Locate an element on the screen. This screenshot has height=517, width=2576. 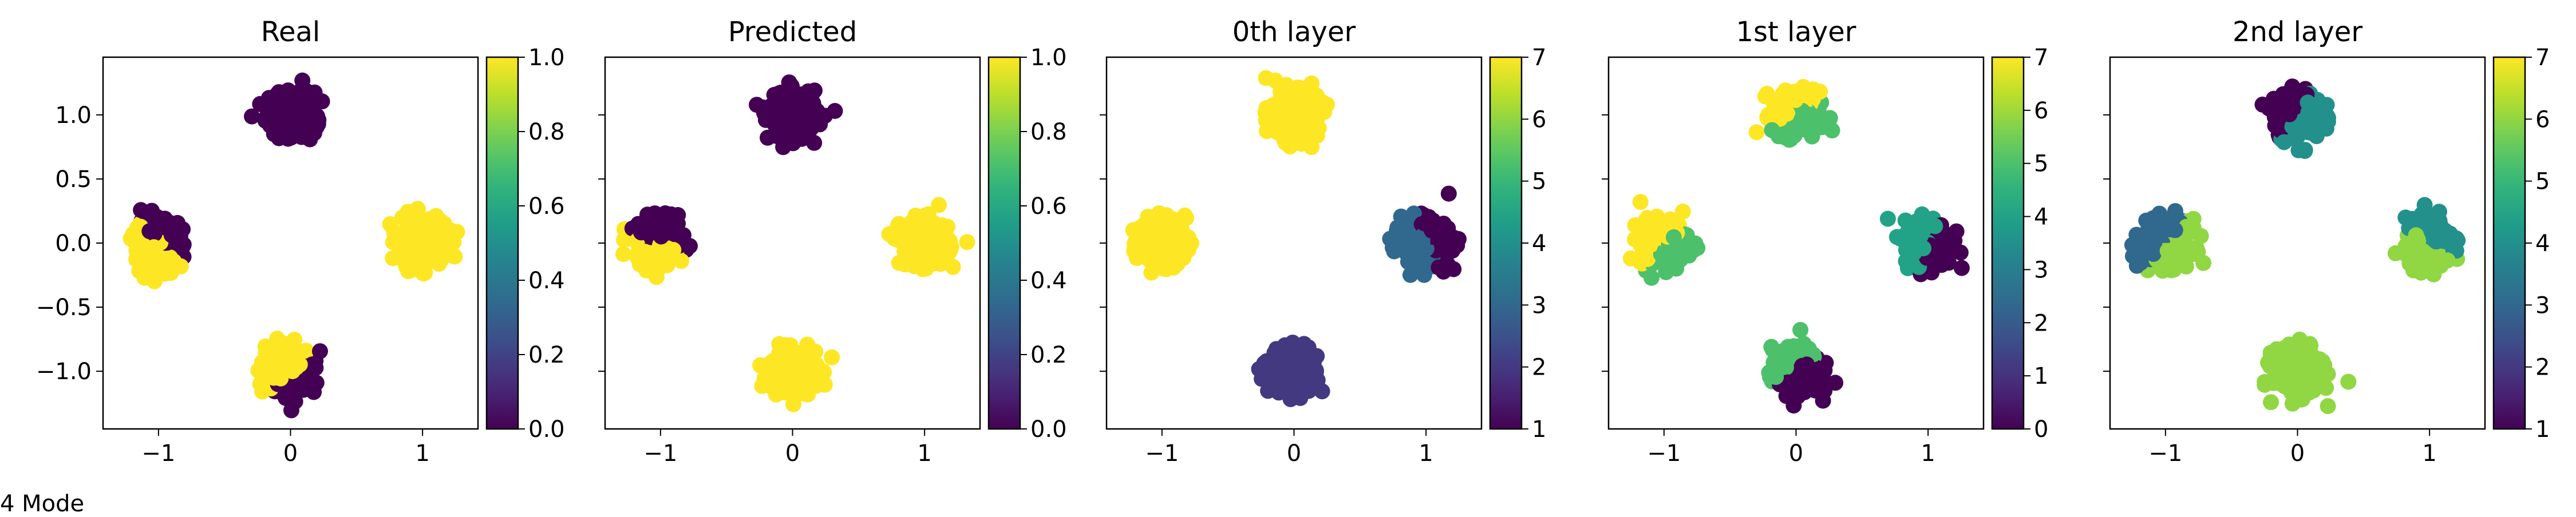
colorbar-tick-label: 0.4 is located at coordinates (546, 281).